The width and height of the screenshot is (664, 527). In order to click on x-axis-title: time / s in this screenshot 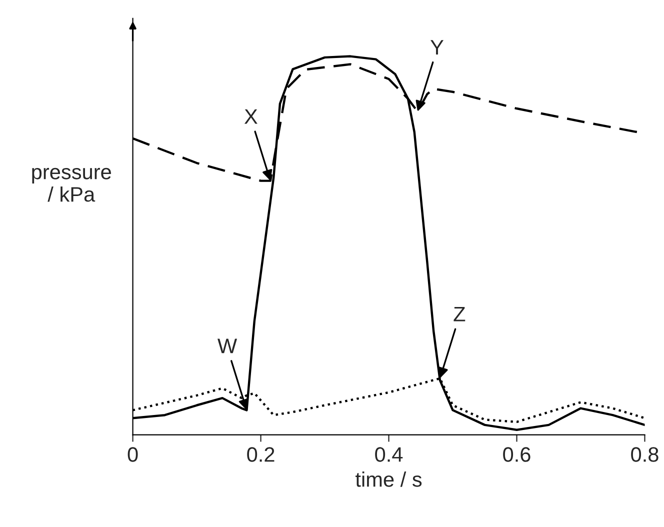, I will do `click(389, 479)`.